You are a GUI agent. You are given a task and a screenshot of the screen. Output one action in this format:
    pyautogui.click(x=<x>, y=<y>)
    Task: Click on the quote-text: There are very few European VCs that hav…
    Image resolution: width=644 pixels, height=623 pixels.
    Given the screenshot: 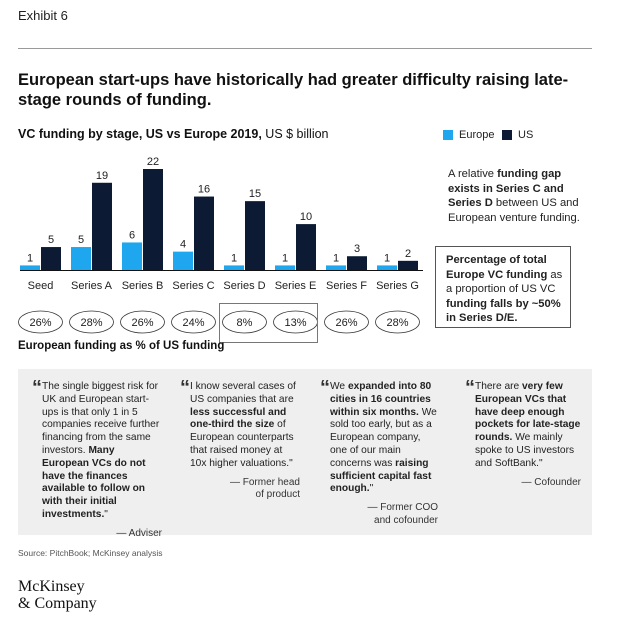 What is the action you would take?
    pyautogui.click(x=530, y=426)
    